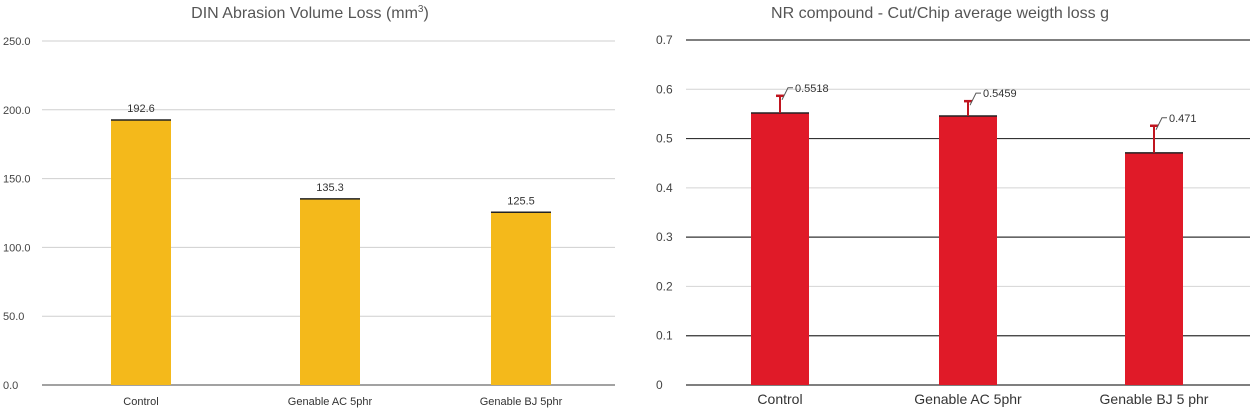 Image resolution: width=1250 pixels, height=409 pixels. Describe the element at coordinates (17, 214) in the screenshot. I see `abrasion-y-tick-labels: 0.0 50.0 100.0 150.0 200.0 250.0` at that location.